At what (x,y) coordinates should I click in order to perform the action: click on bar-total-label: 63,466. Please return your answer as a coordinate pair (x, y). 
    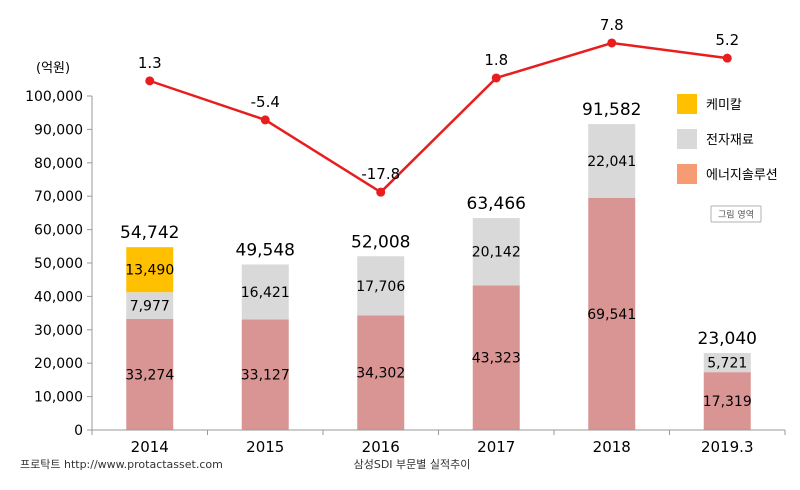
    Looking at the image, I should click on (496, 204).